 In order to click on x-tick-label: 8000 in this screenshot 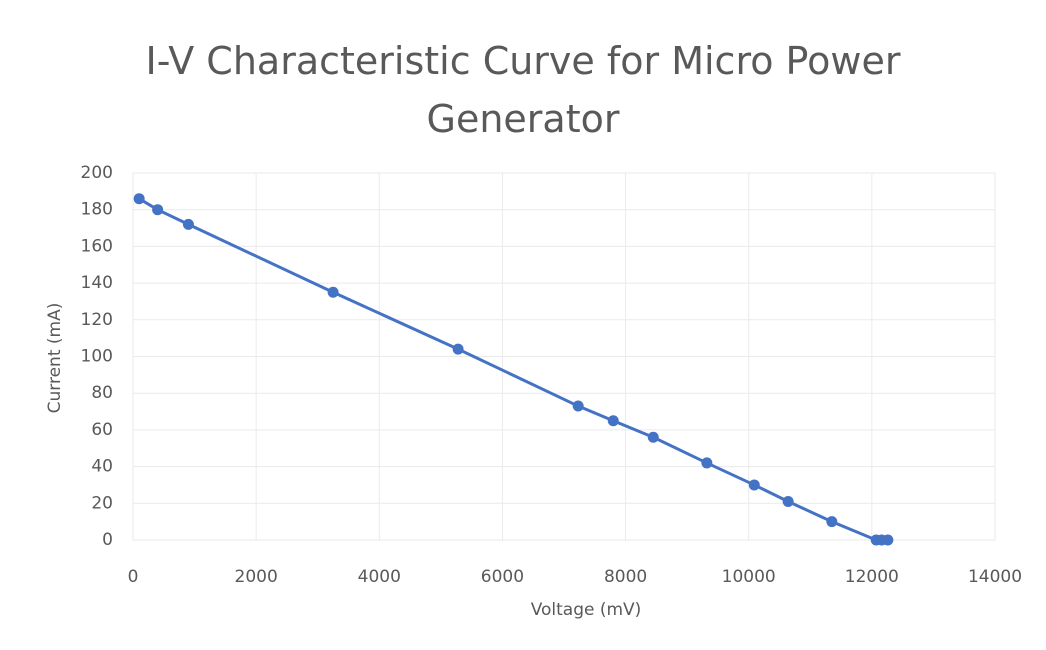, I will do `click(625, 577)`.